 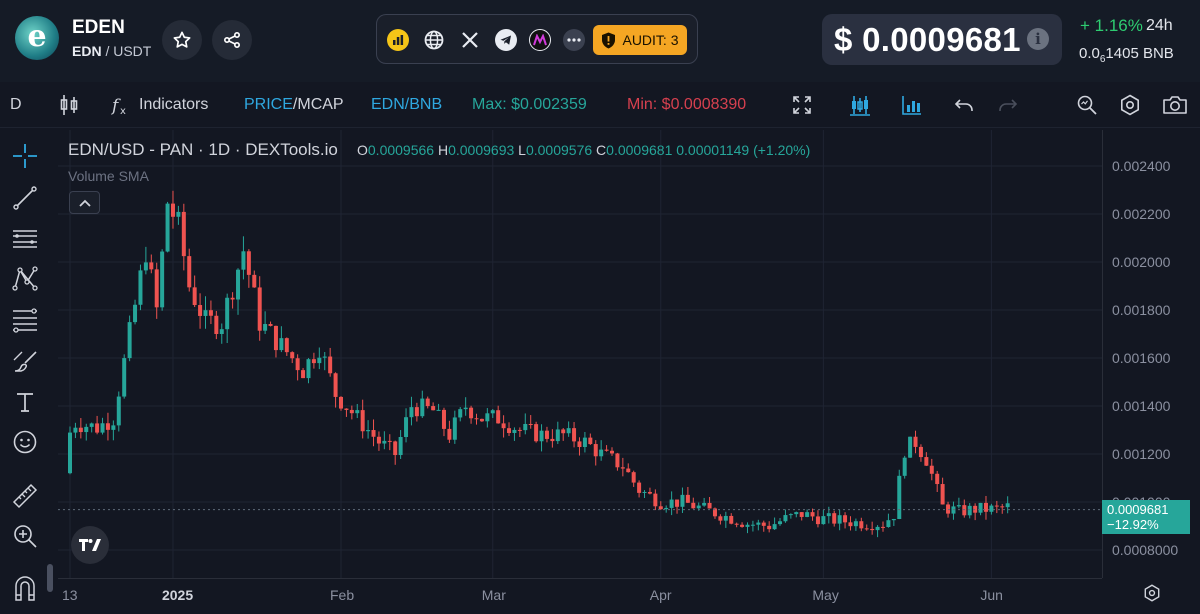 What do you see at coordinates (1038, 39) in the screenshot?
I see `info-icon: i` at bounding box center [1038, 39].